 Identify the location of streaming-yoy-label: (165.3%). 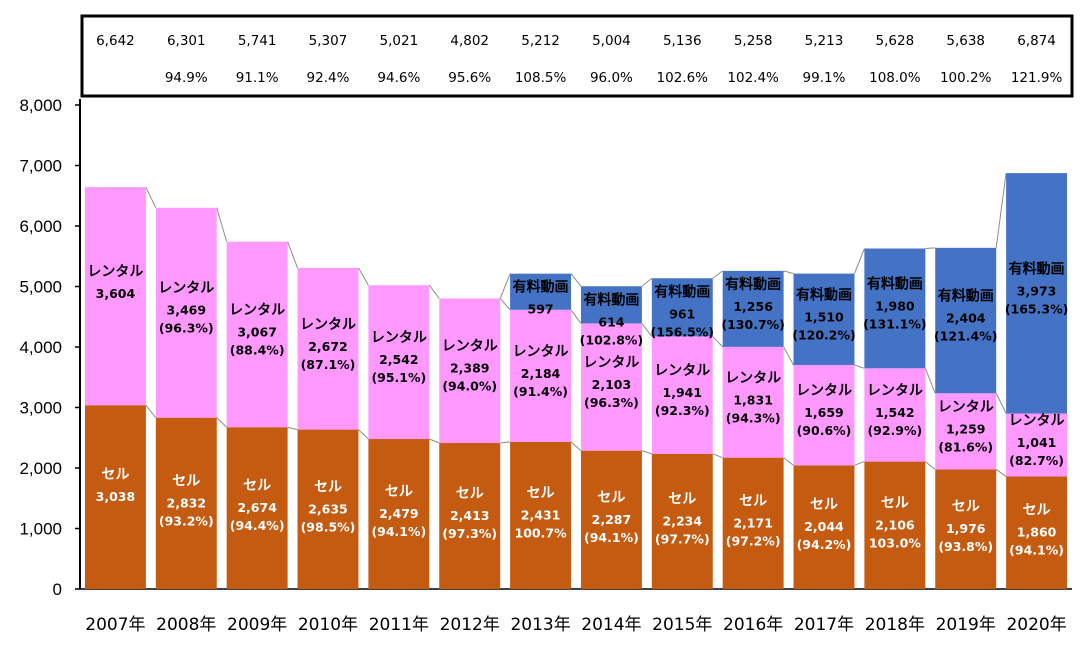
(1037, 308).